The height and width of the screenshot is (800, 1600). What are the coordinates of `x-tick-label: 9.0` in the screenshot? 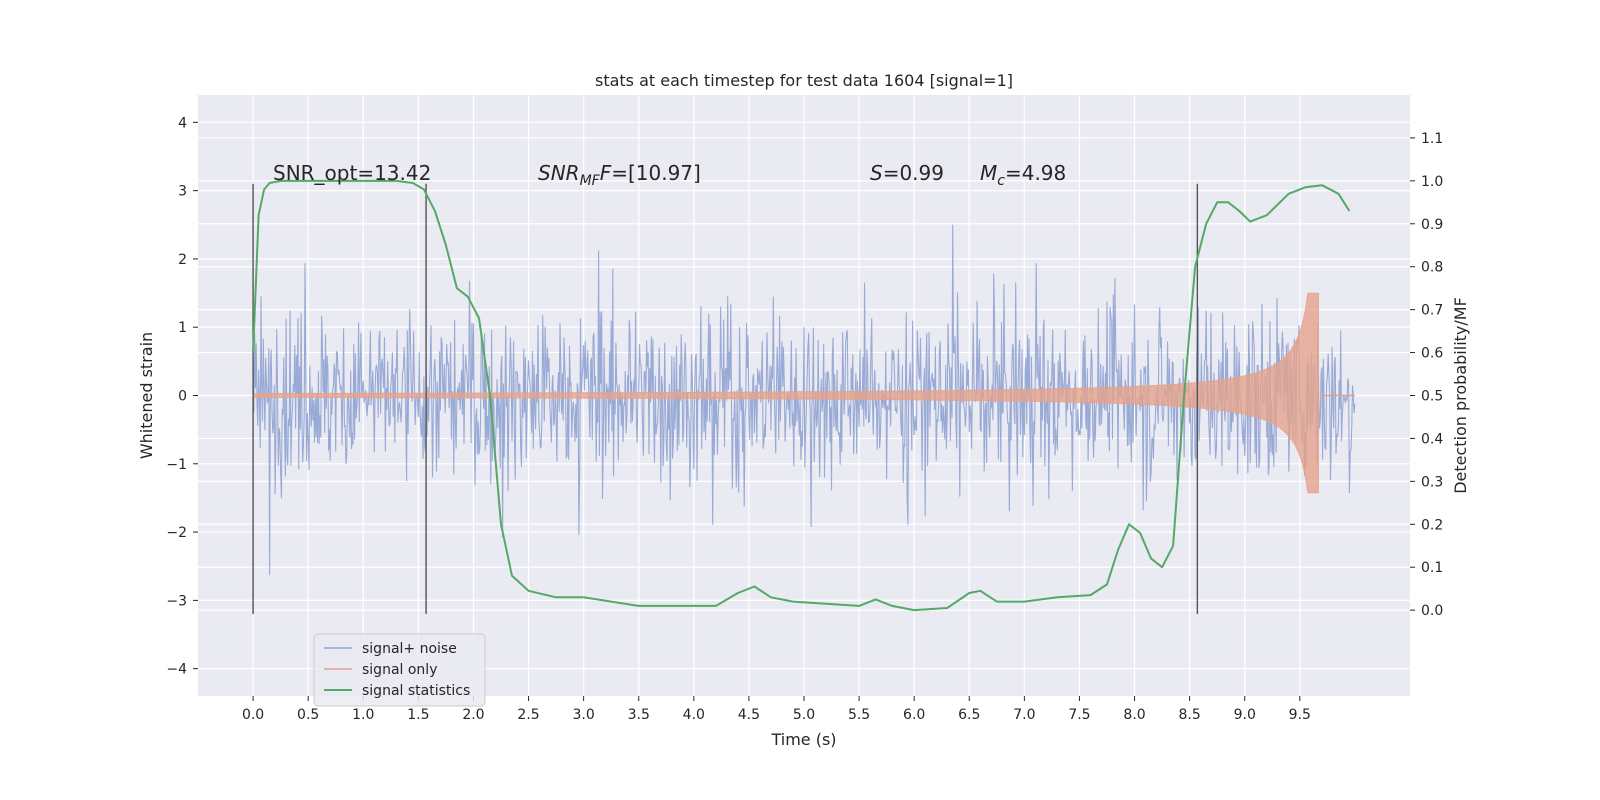 It's located at (1245, 715).